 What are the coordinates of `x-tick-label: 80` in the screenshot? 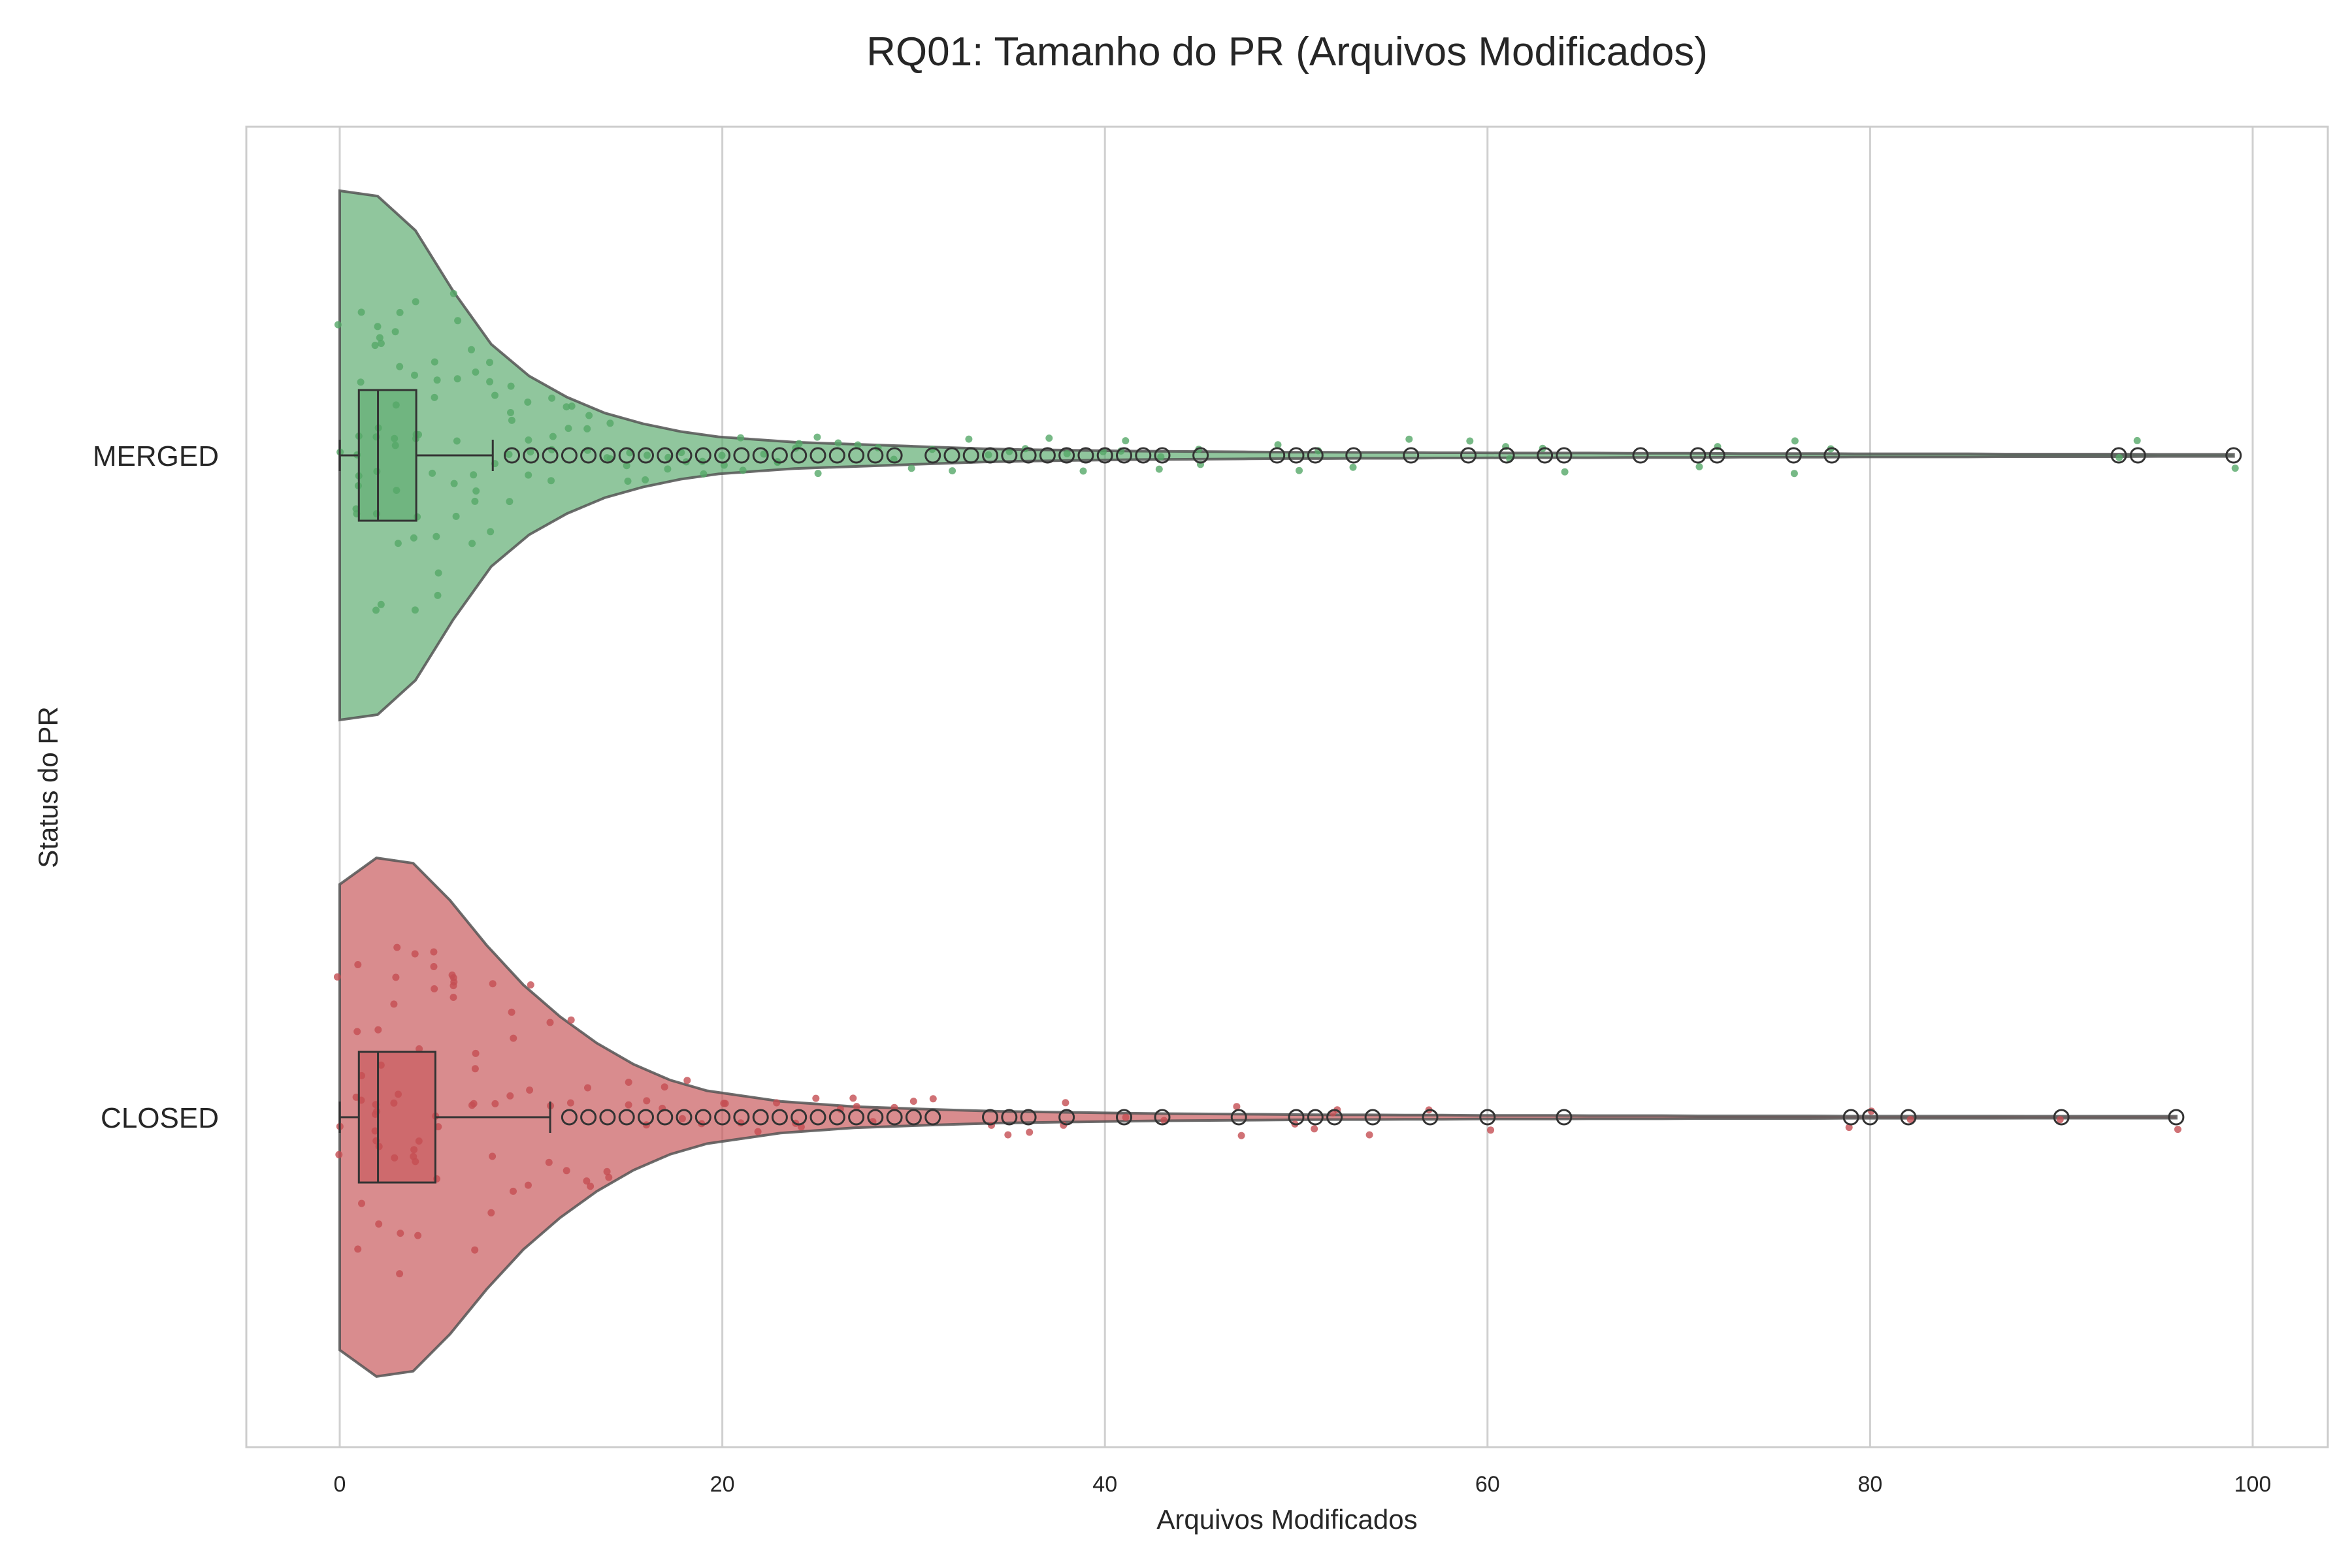 It's located at (1869, 1484).